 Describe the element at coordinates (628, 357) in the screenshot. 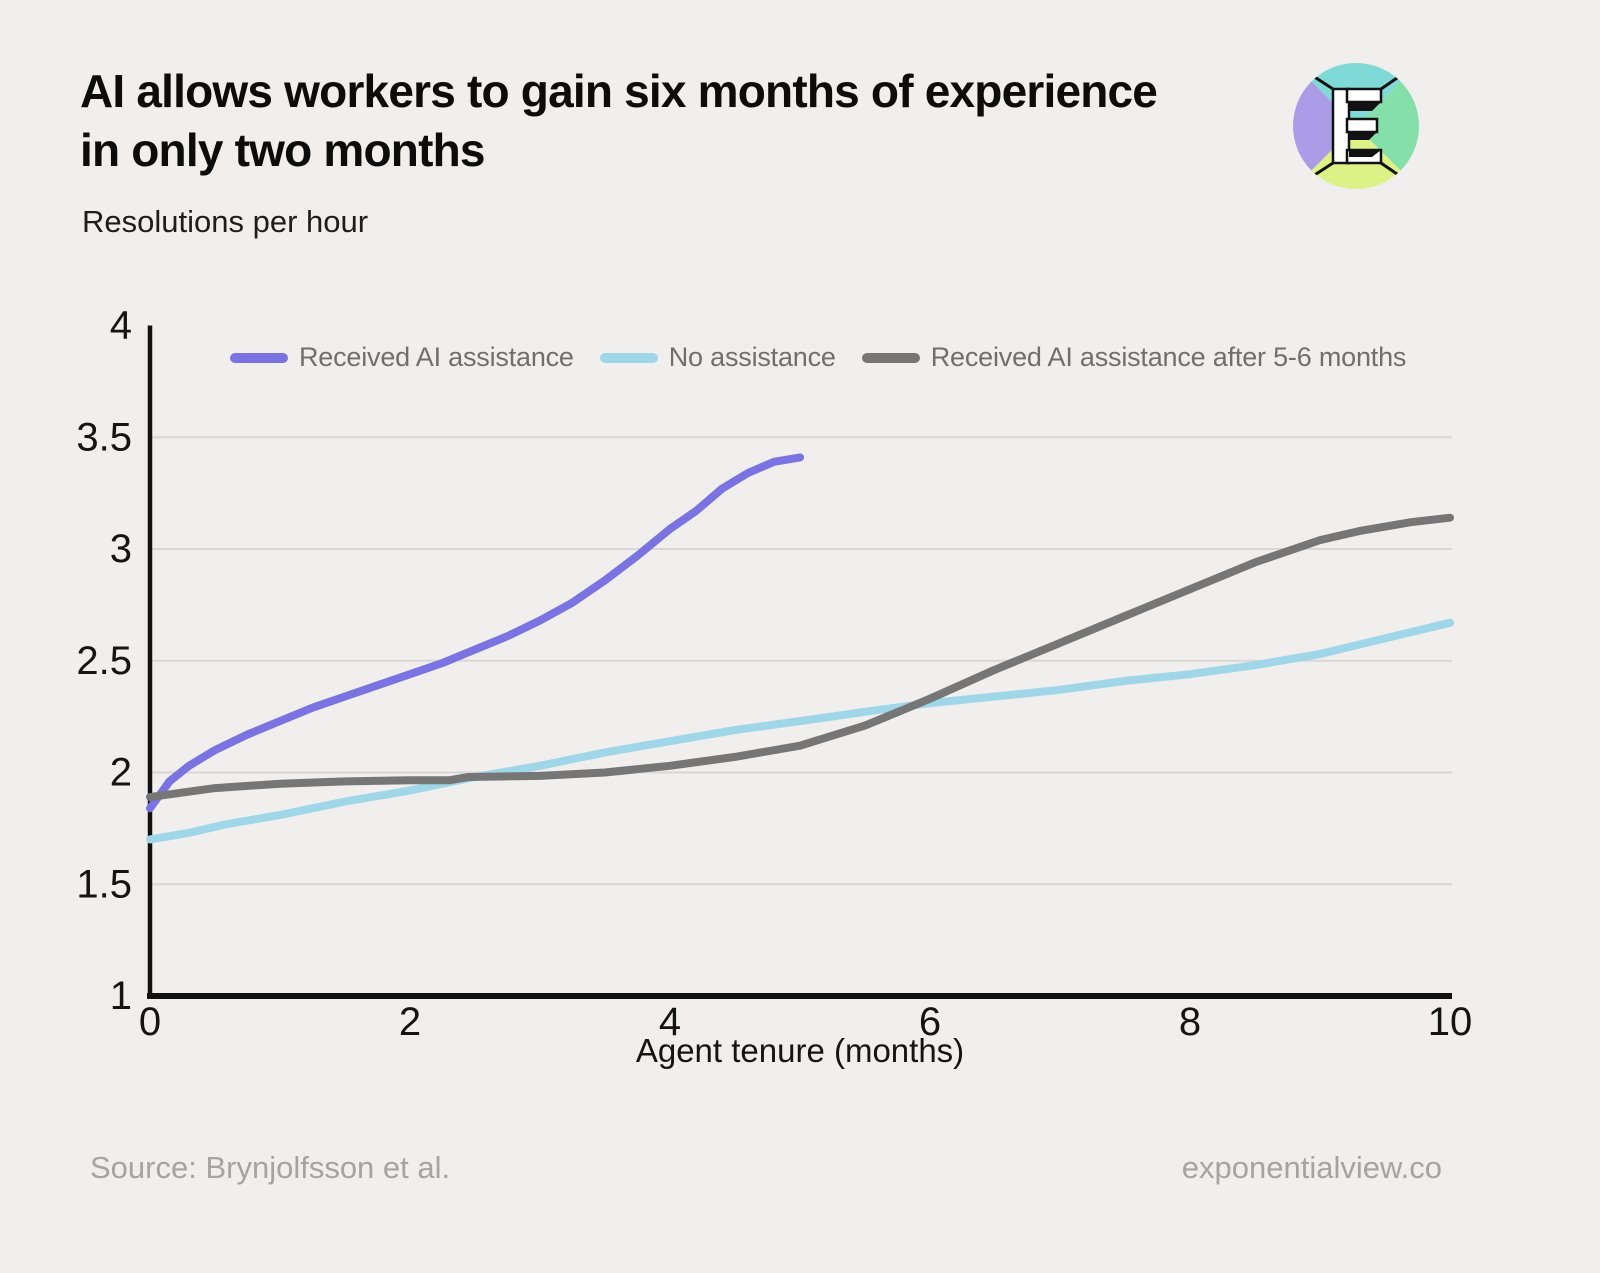

I see `legend-swatch-no-assistance` at that location.